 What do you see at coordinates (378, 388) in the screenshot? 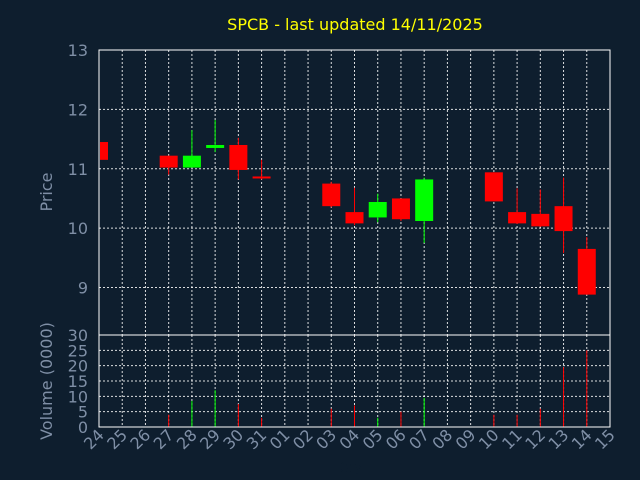
I see `volume-bars` at bounding box center [378, 388].